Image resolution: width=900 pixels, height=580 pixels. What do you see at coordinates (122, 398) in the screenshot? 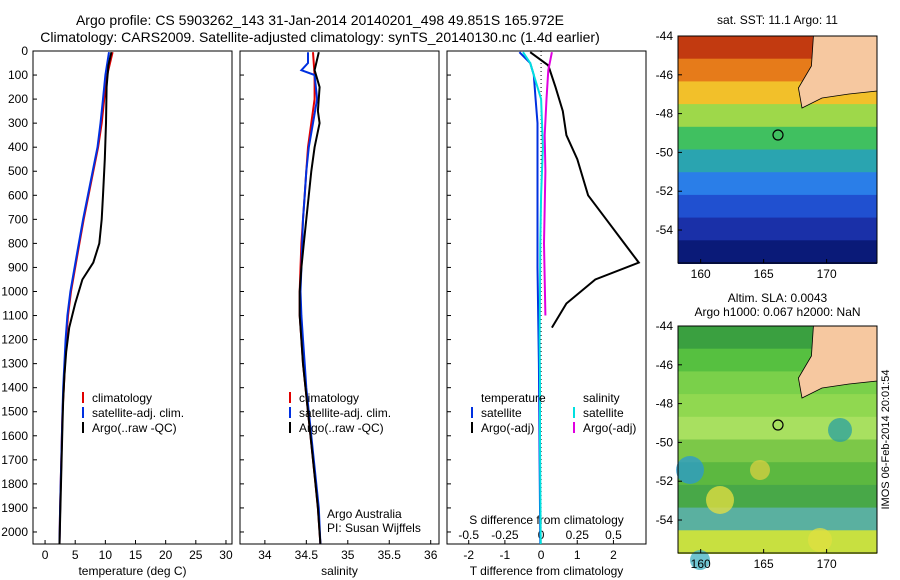
I see `legend-label: climatology` at bounding box center [122, 398].